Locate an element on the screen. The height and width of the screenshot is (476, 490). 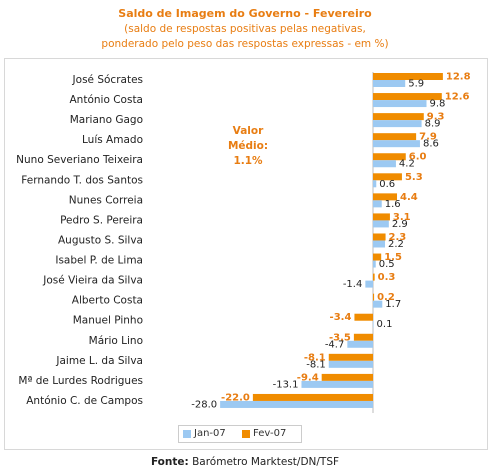
data-label-fev-07: 7.9 is located at coordinates (428, 137).